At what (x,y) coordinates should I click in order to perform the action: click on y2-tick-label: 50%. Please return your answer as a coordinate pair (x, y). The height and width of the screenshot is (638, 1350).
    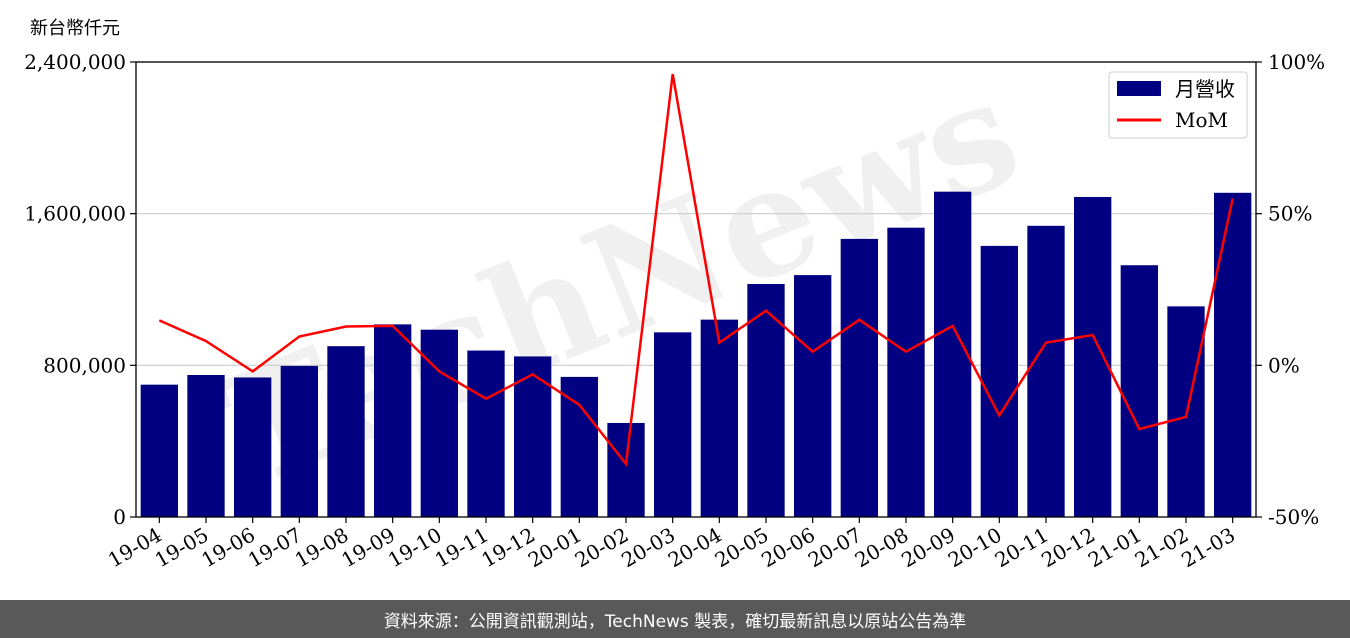
    Looking at the image, I should click on (1290, 214).